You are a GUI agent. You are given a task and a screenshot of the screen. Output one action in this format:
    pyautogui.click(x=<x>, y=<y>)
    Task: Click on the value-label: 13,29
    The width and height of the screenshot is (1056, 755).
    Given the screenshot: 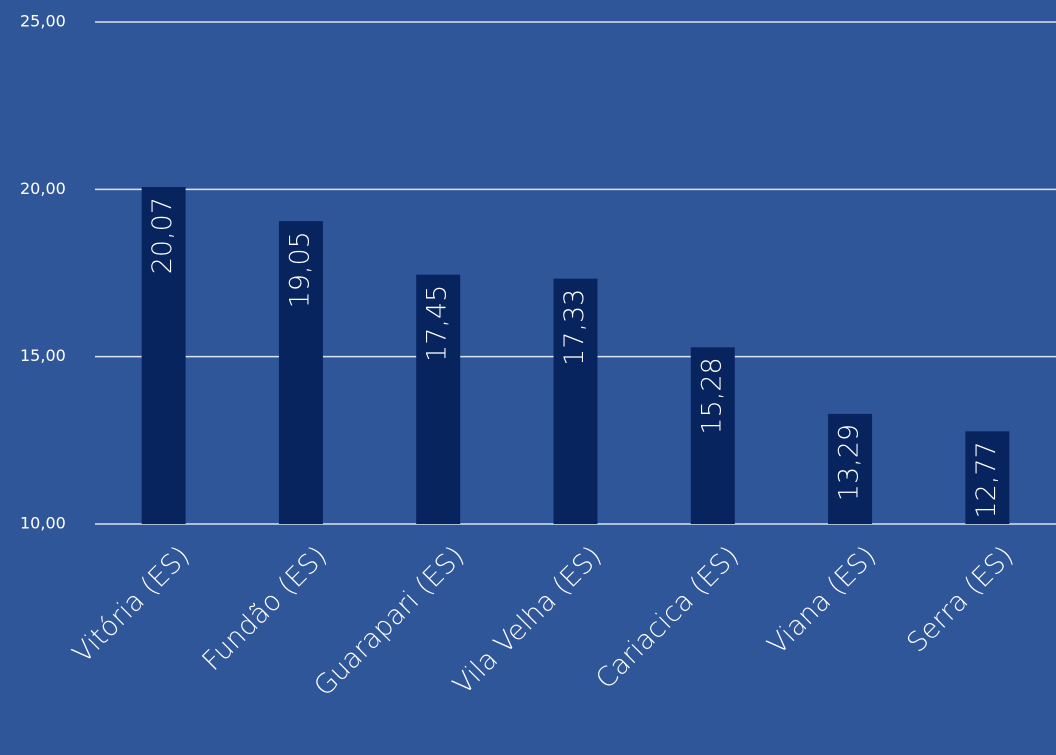 What is the action you would take?
    pyautogui.click(x=849, y=462)
    